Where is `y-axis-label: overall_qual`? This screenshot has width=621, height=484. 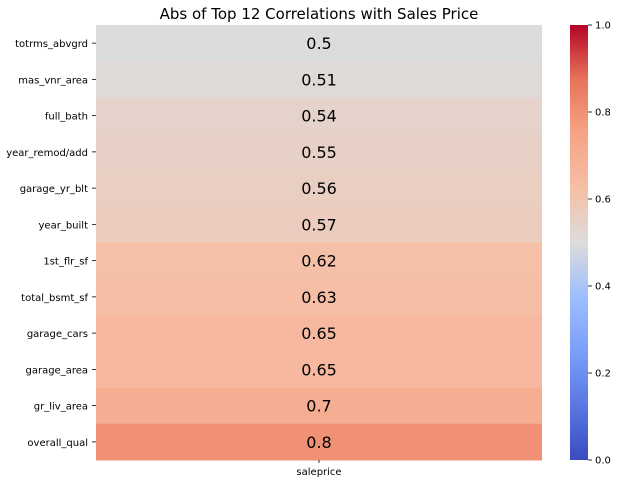
y-axis-label: overall_qual is located at coordinates (57, 443).